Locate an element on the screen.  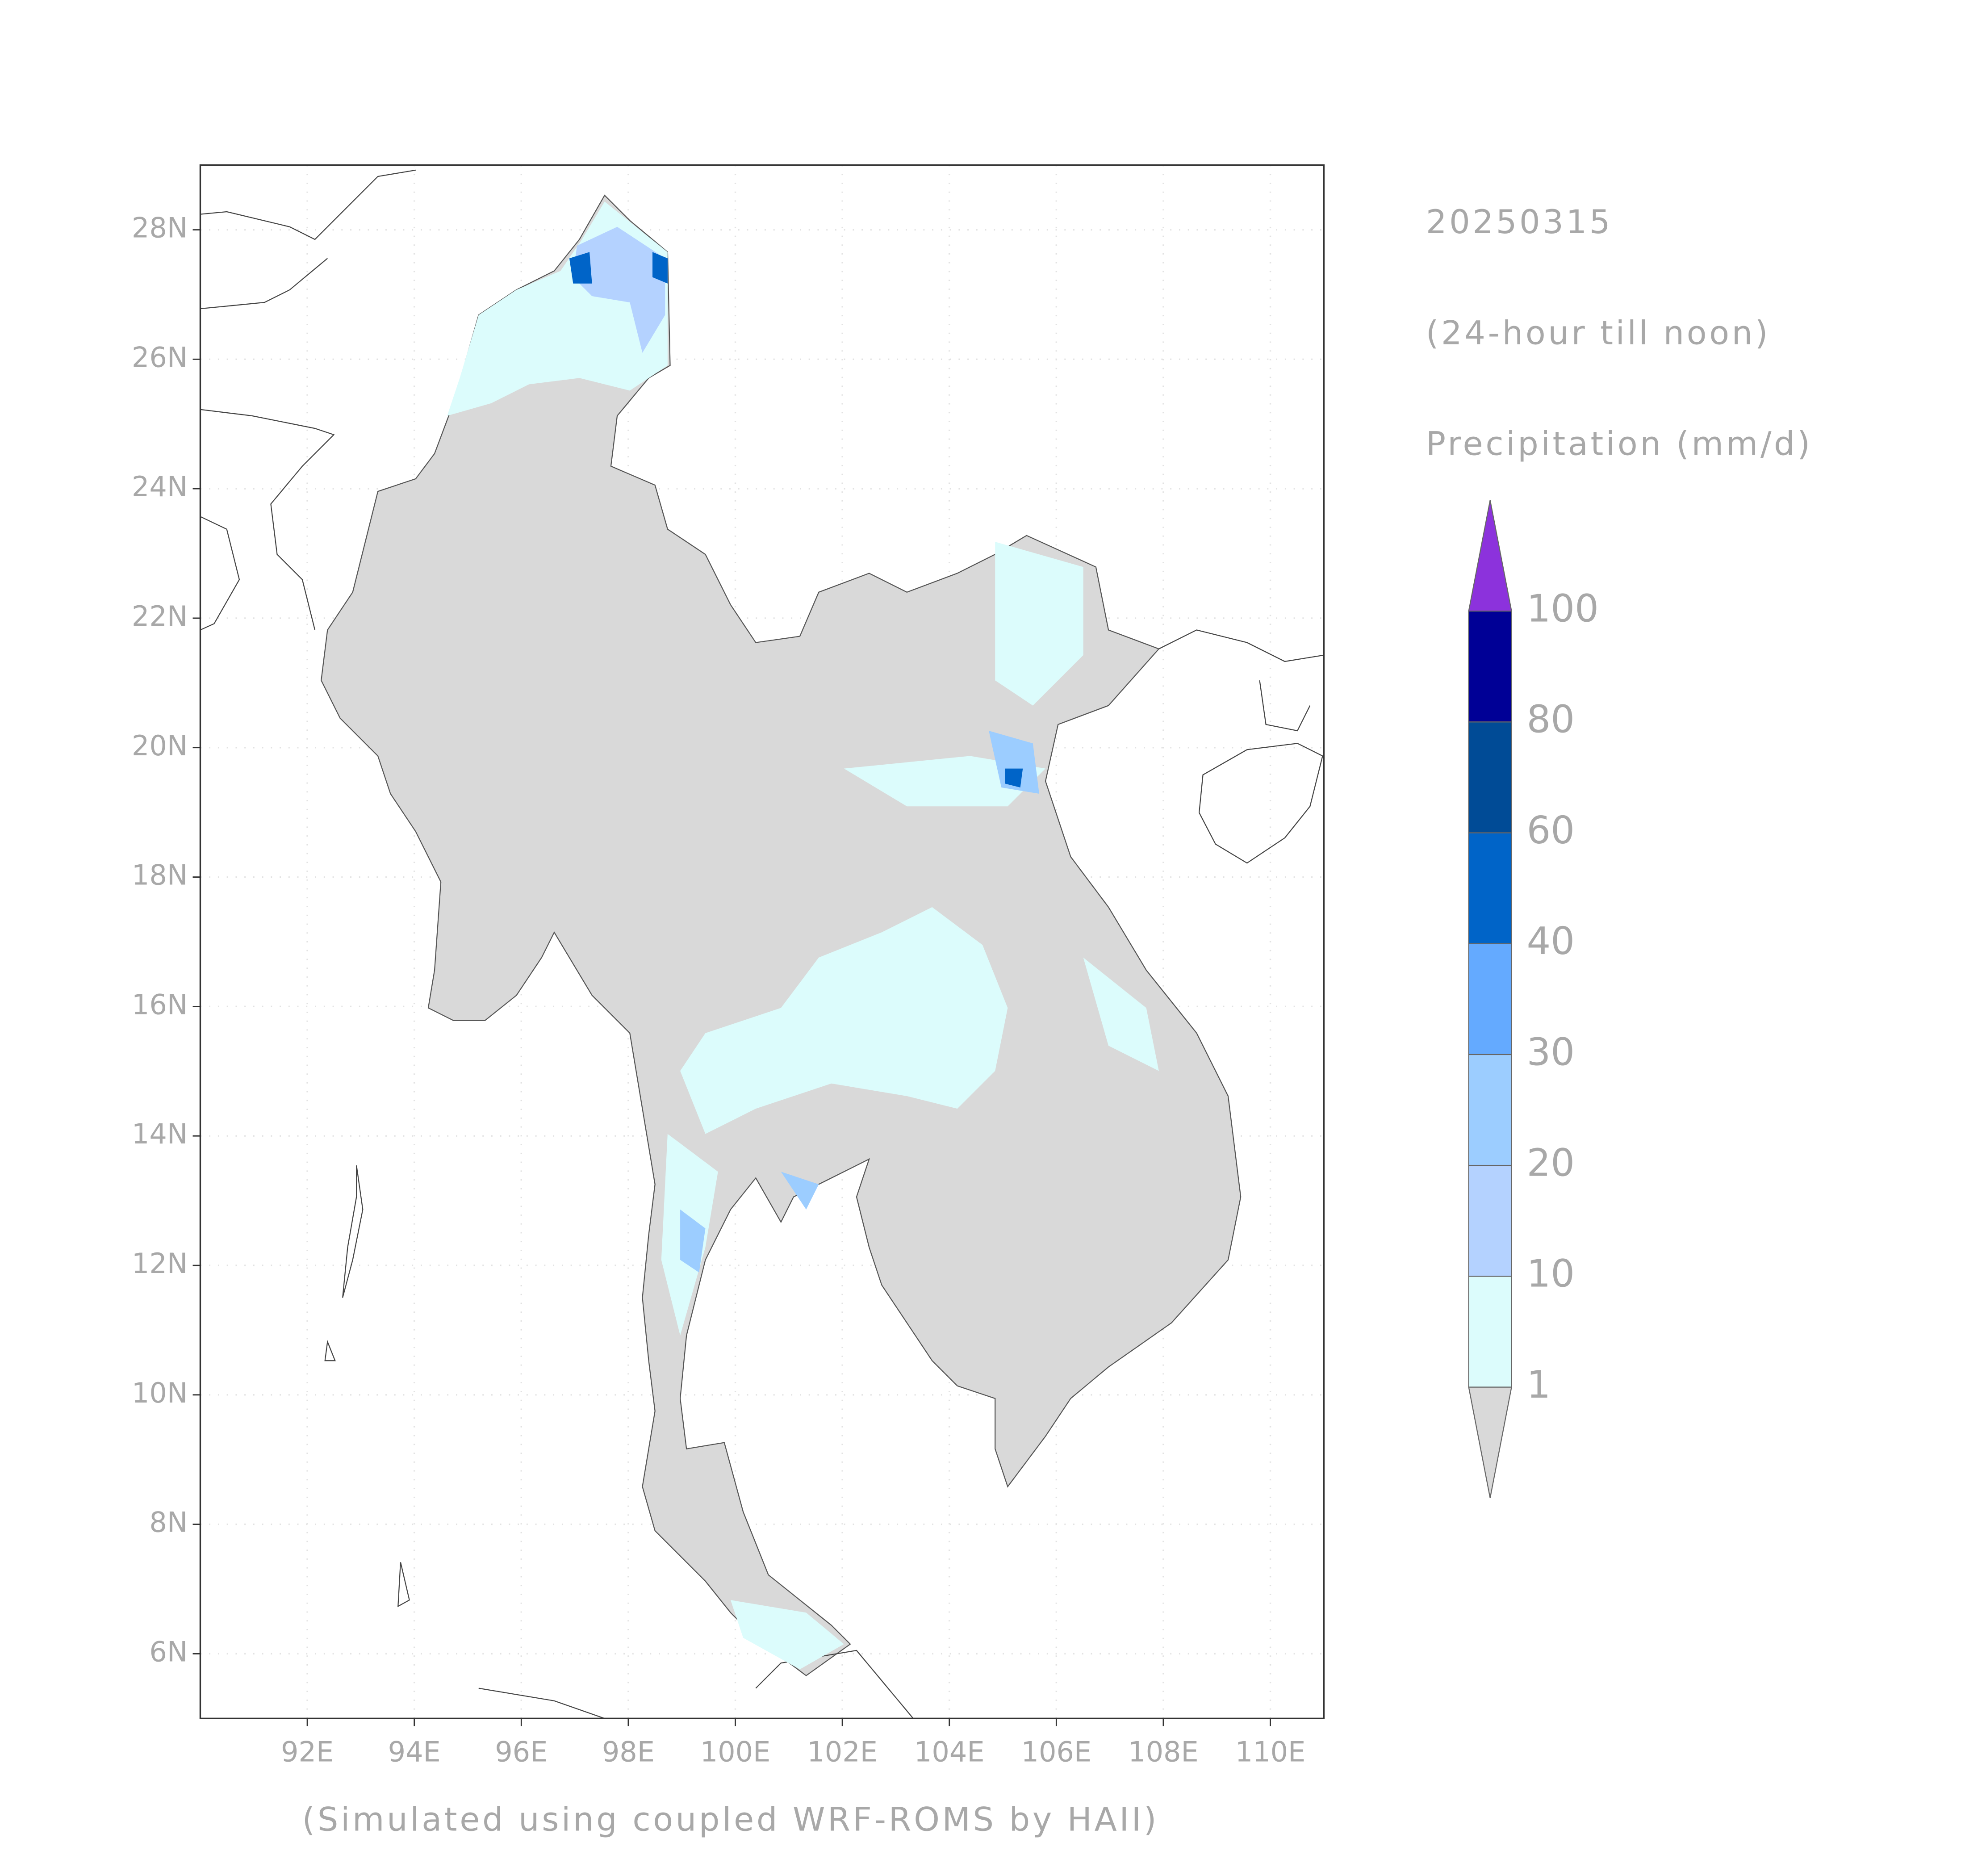
colorbar-label: 1 is located at coordinates (1538, 1384).